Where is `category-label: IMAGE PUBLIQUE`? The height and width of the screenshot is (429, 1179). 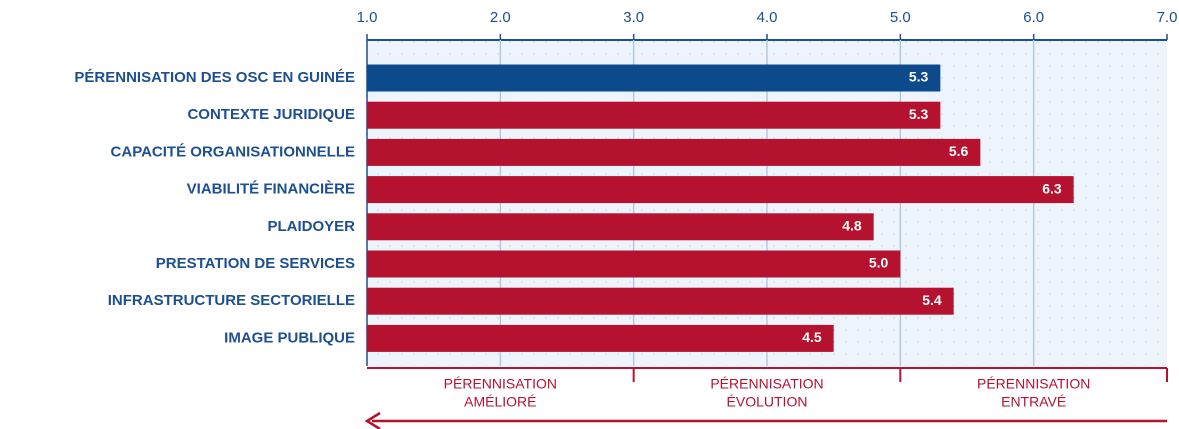
category-label: IMAGE PUBLIQUE is located at coordinates (289, 337).